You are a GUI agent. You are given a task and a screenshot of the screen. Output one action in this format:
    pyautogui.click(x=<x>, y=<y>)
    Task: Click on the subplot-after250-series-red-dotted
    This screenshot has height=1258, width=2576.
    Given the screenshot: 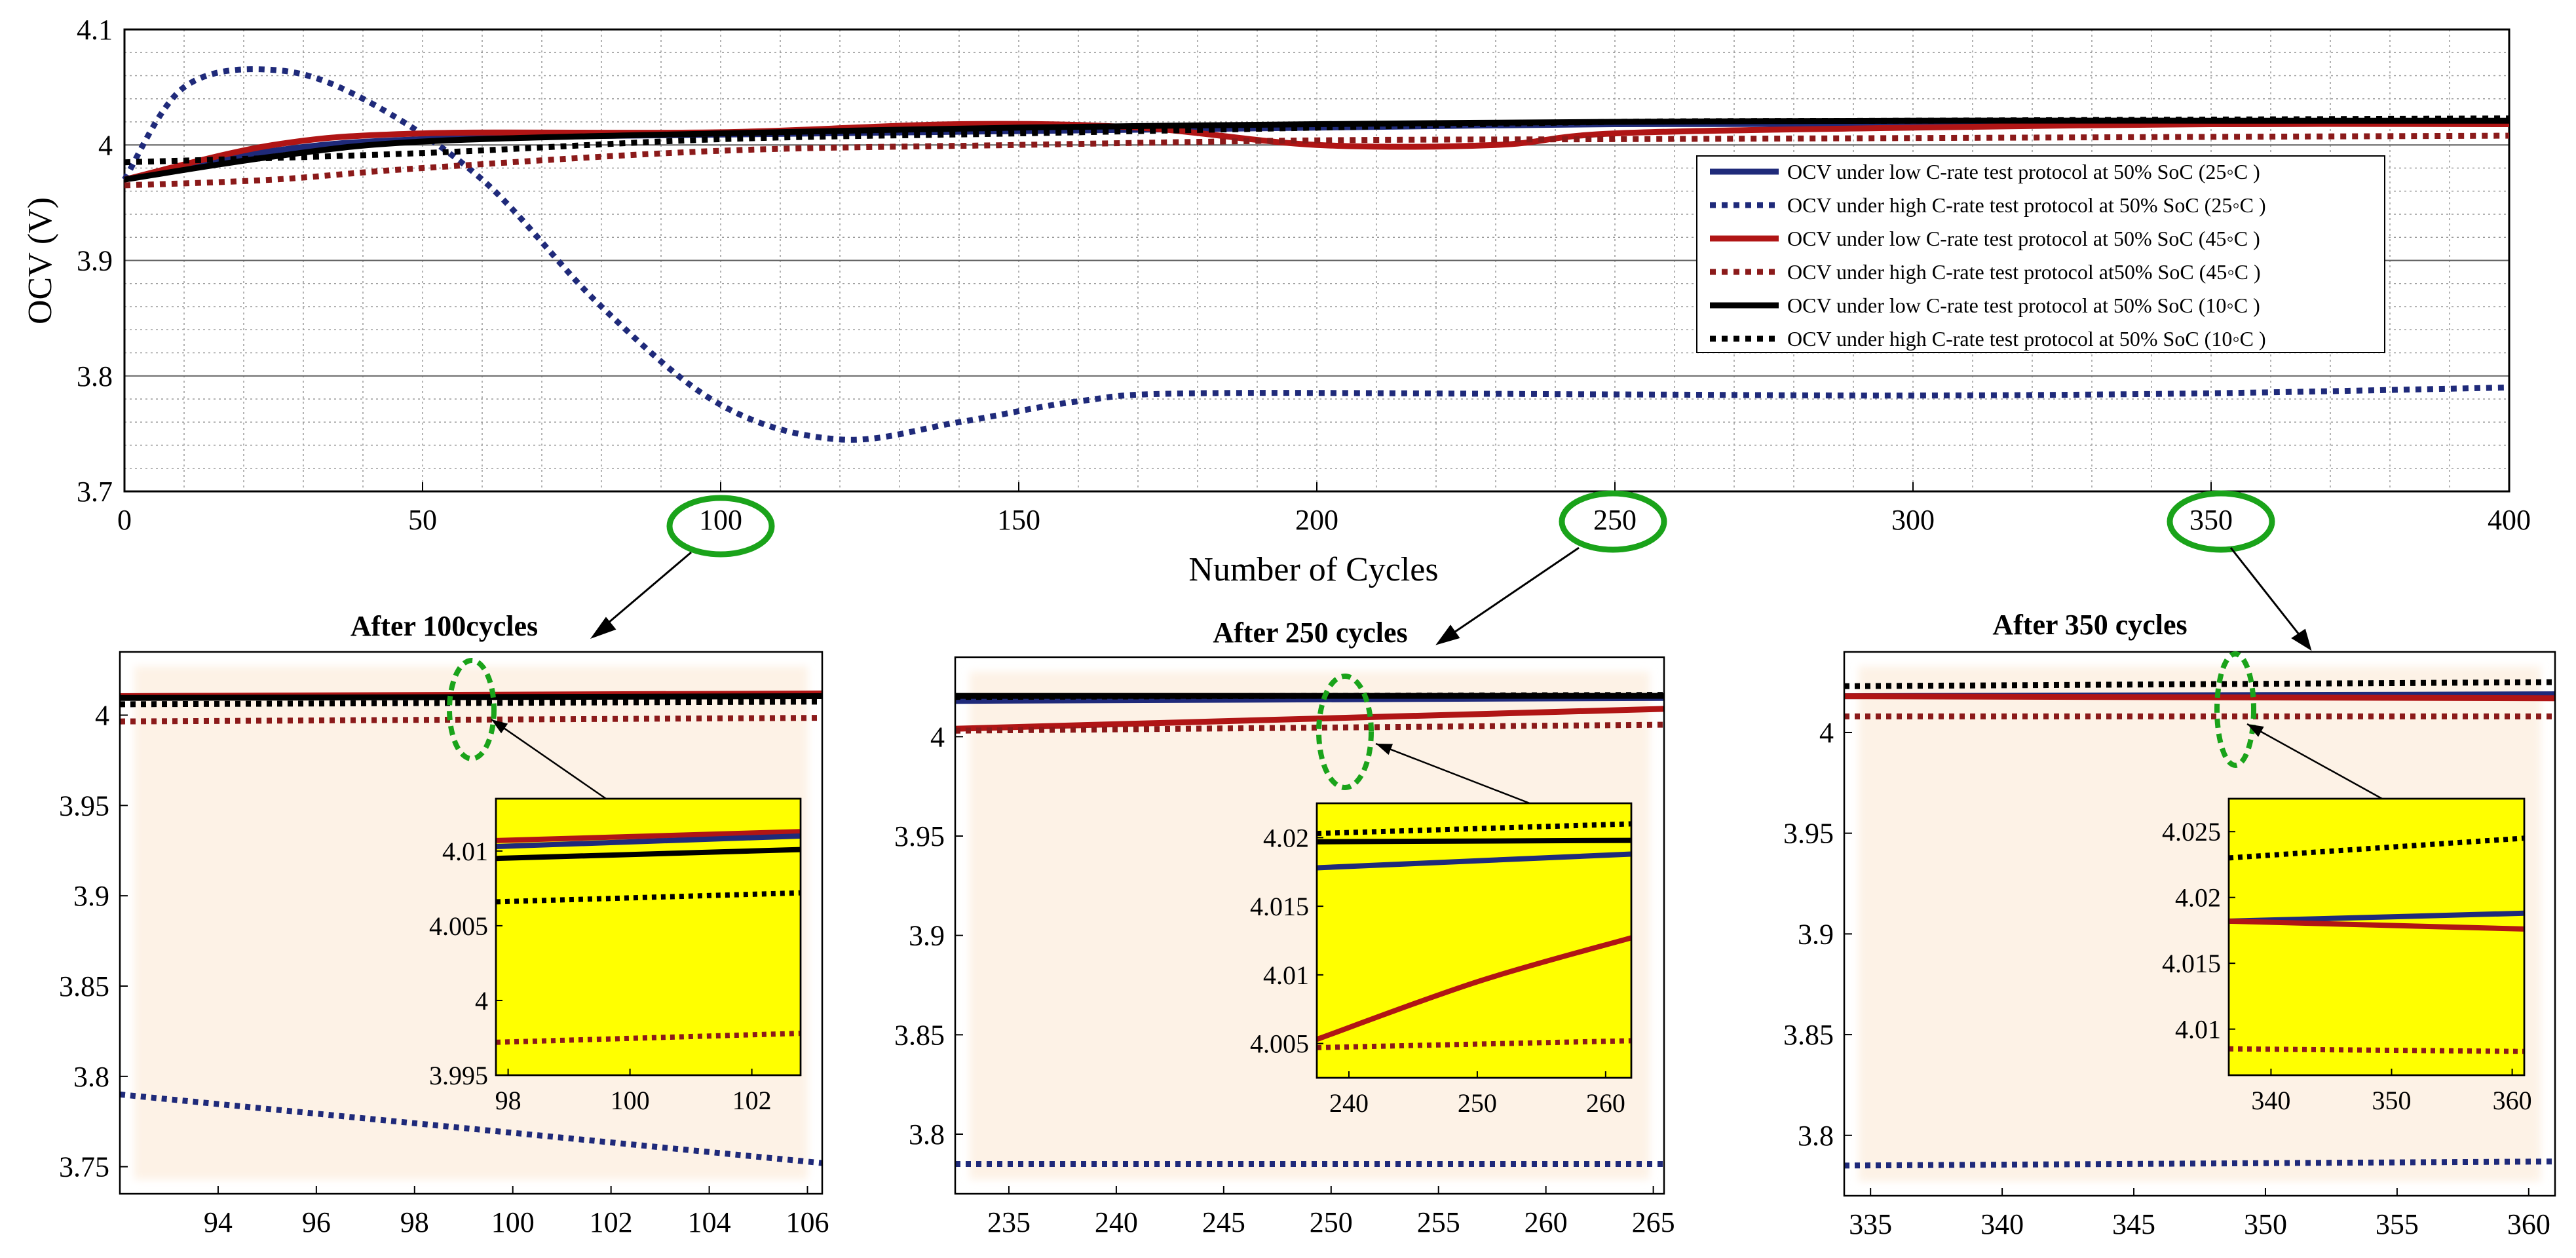 What is the action you would take?
    pyautogui.click(x=1310, y=727)
    